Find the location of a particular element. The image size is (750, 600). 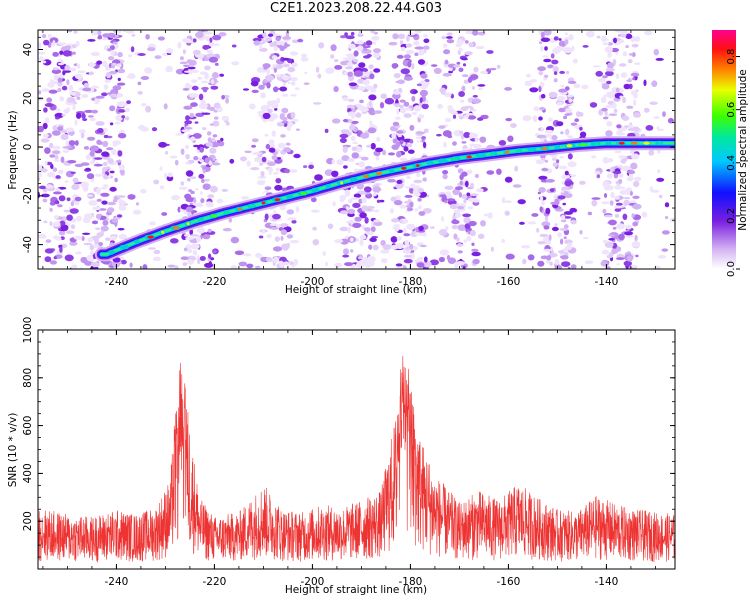

y-tick-label: 800 is located at coordinates (28, 378).